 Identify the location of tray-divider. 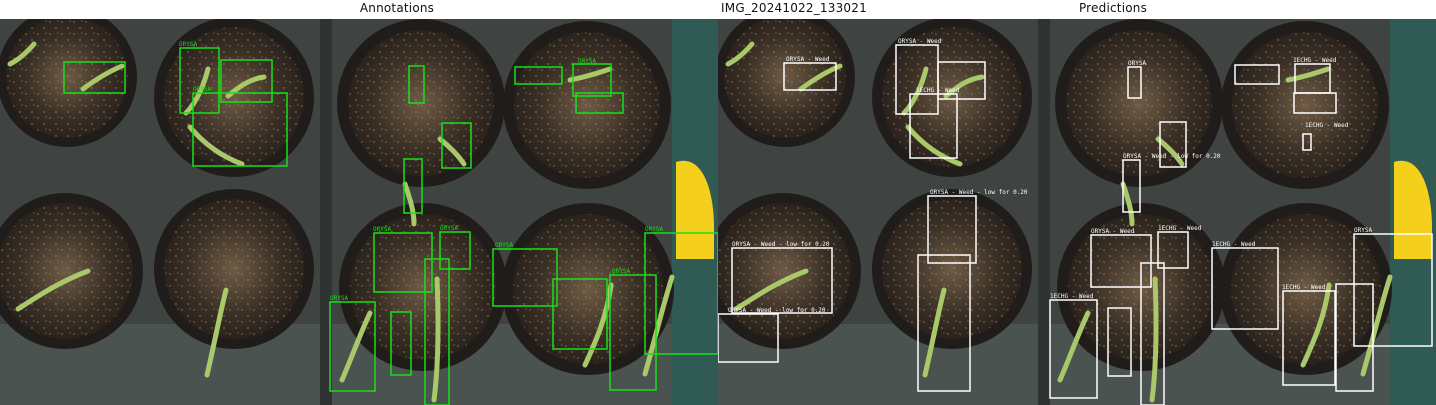
(1044, 212).